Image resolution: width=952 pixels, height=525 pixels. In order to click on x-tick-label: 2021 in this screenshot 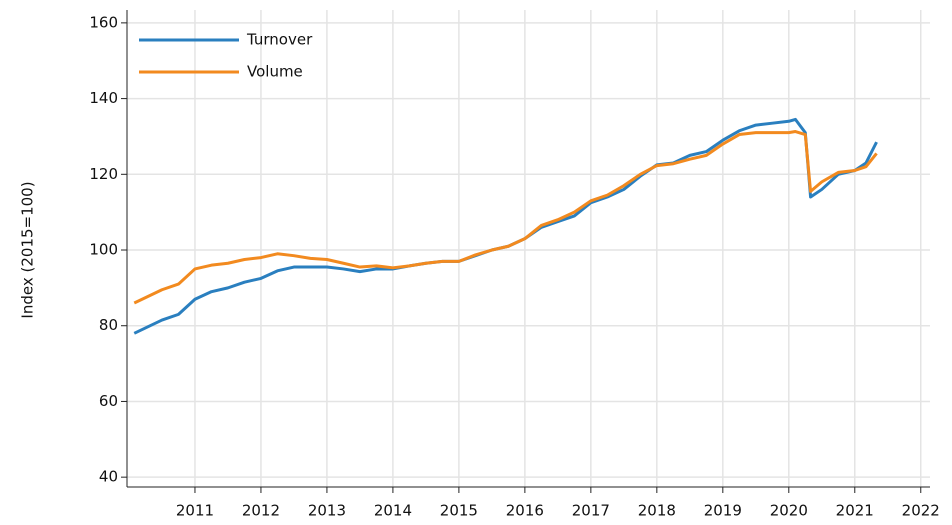, I will do `click(855, 511)`.